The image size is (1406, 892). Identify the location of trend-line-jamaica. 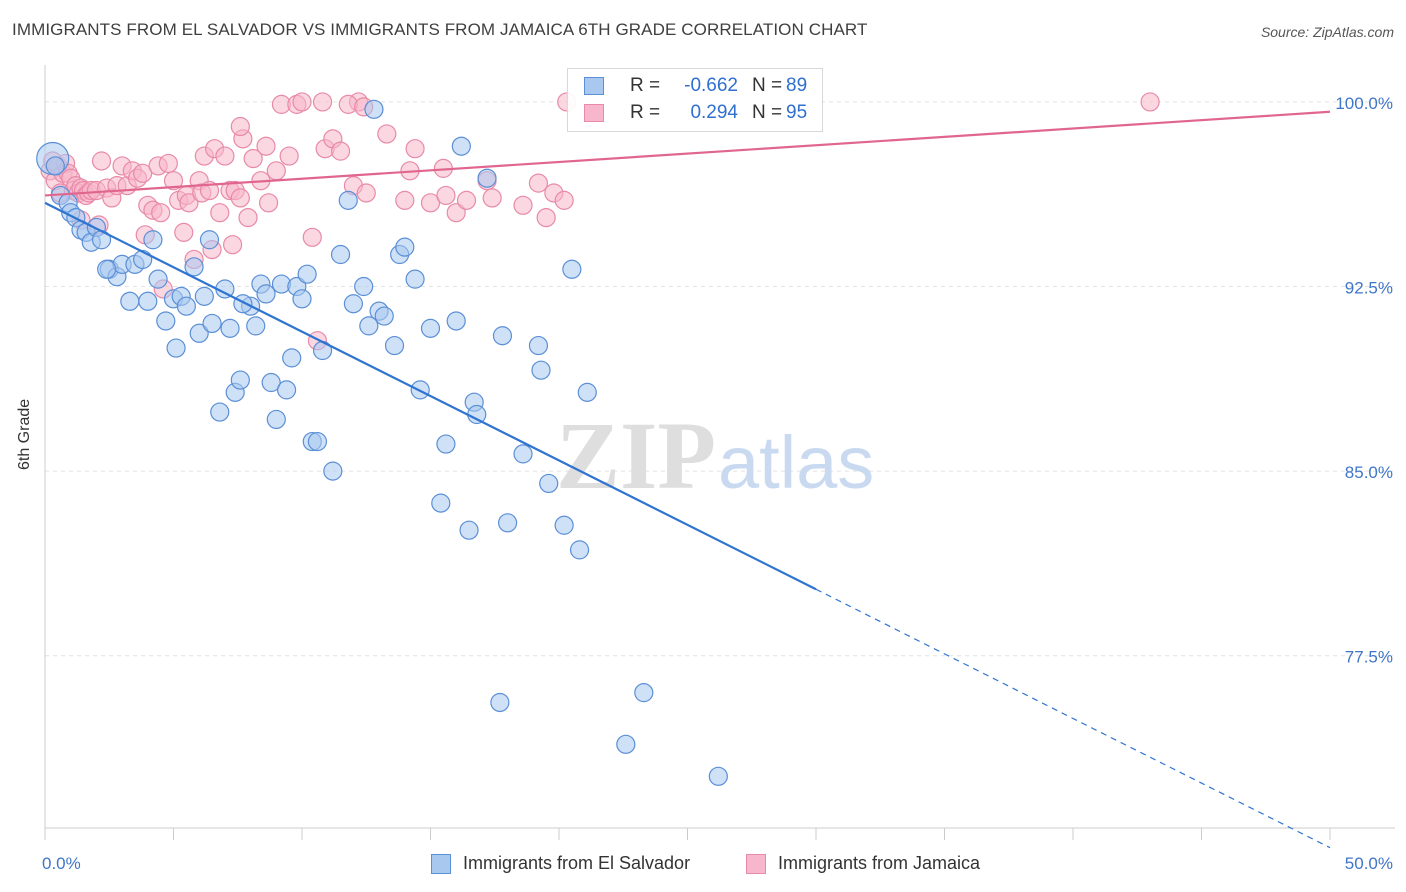
(687, 153).